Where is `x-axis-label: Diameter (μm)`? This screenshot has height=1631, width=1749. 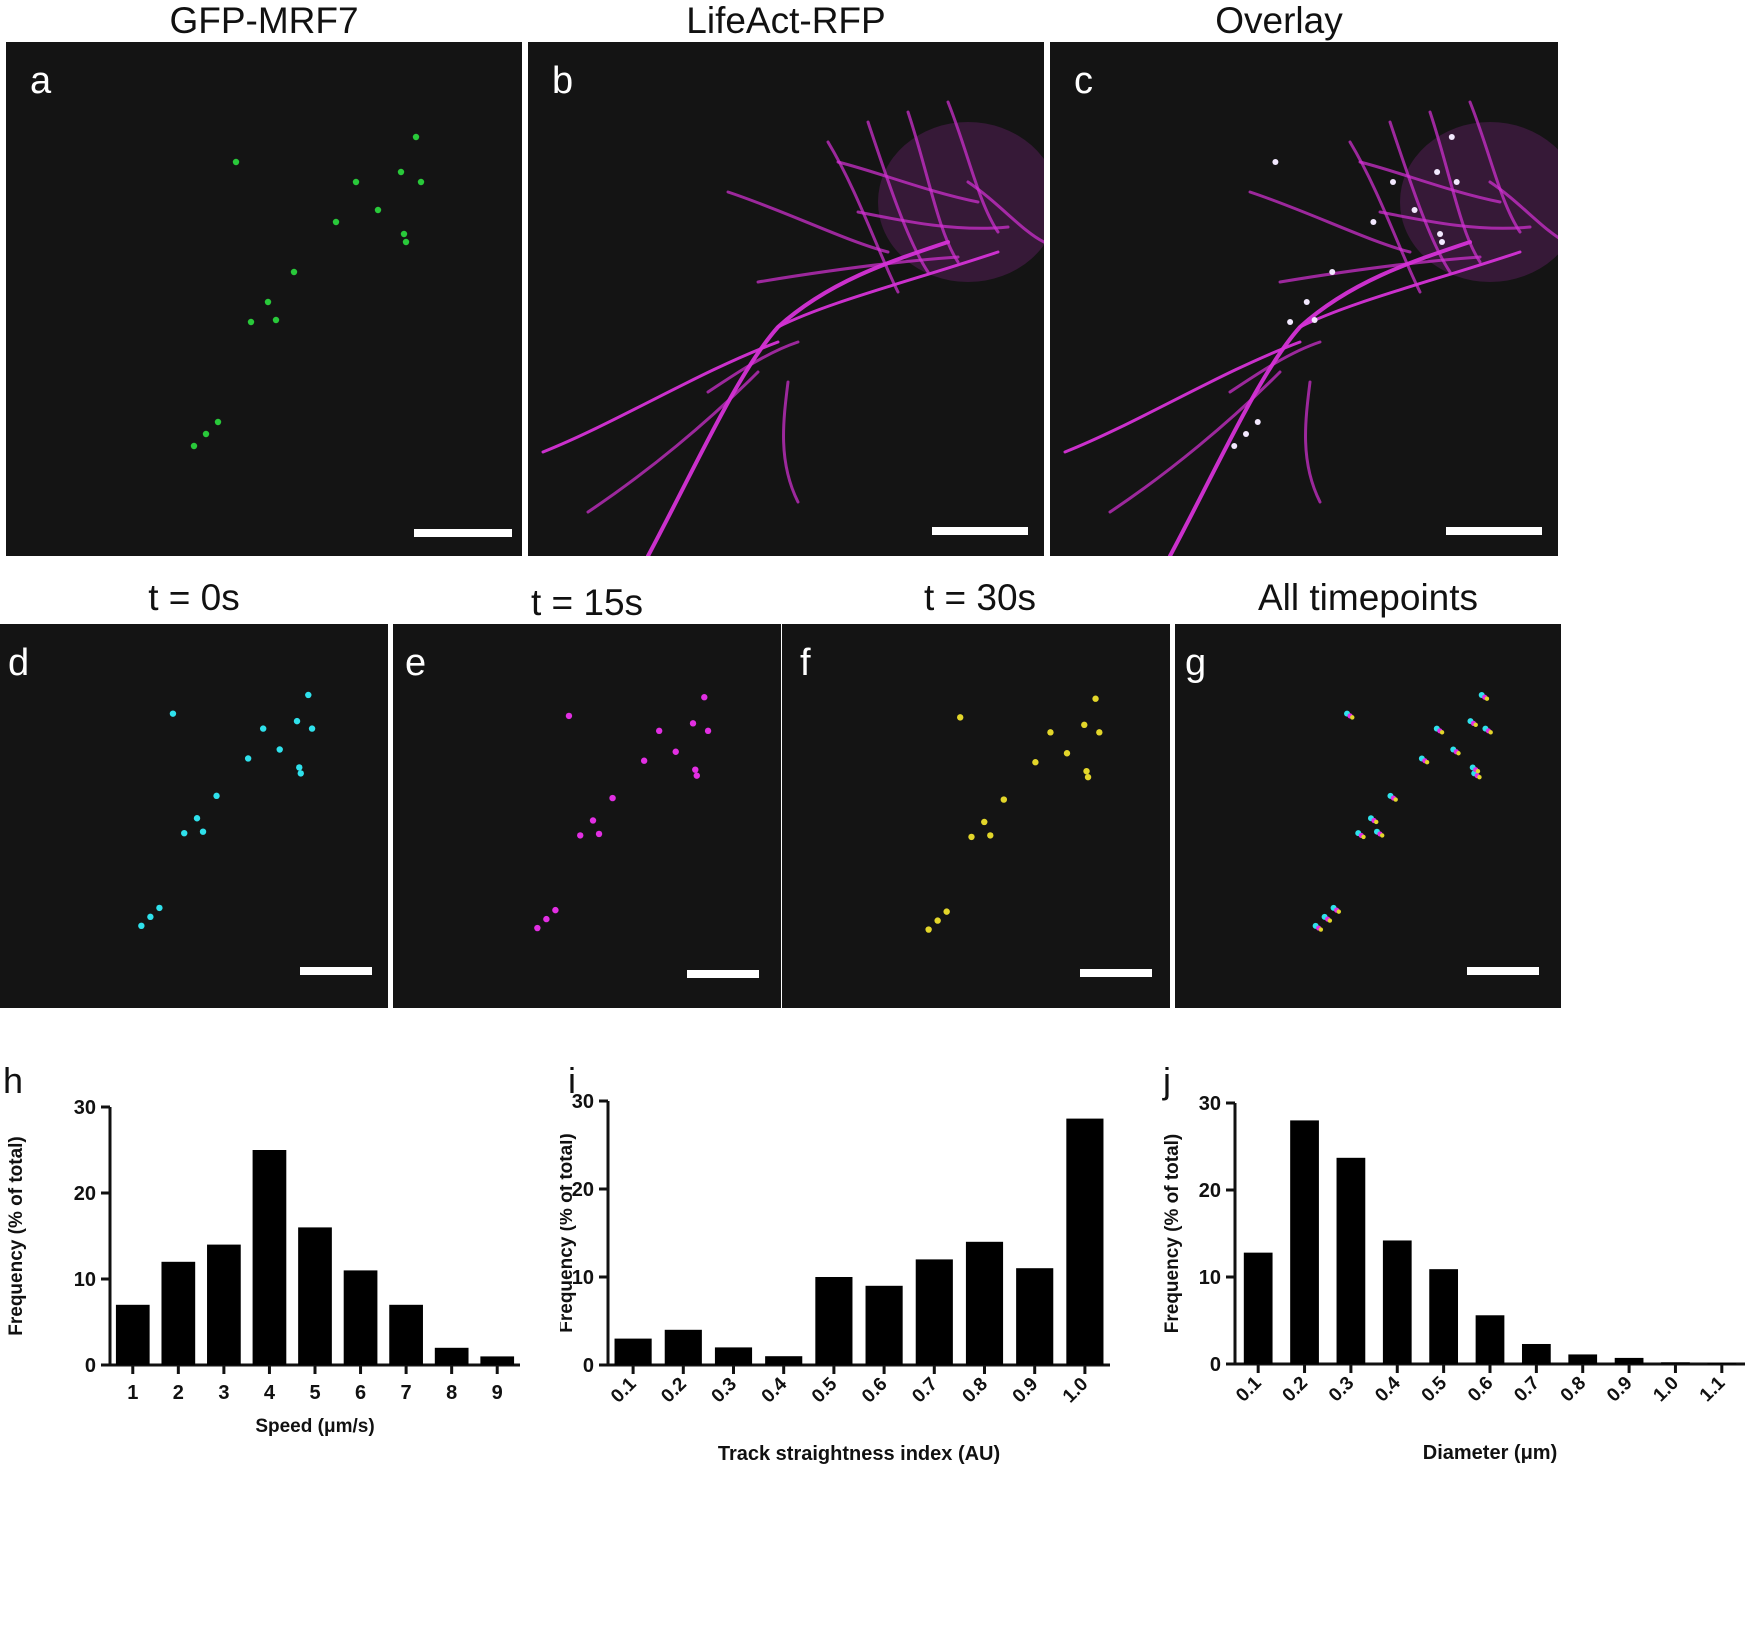 x-axis-label: Diameter (μm) is located at coordinates (1490, 1453).